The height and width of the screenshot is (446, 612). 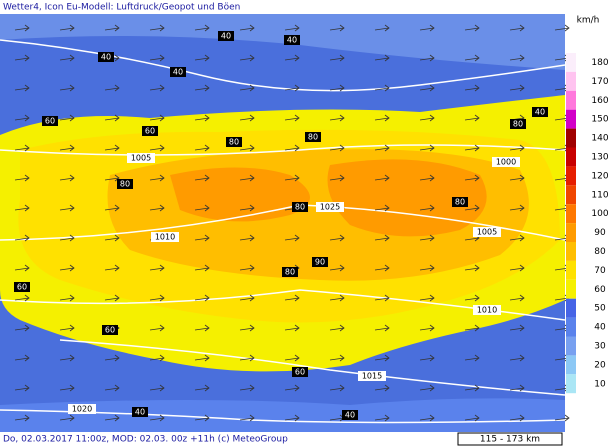 I want to click on legend-label: 120, so click(x=599, y=176).